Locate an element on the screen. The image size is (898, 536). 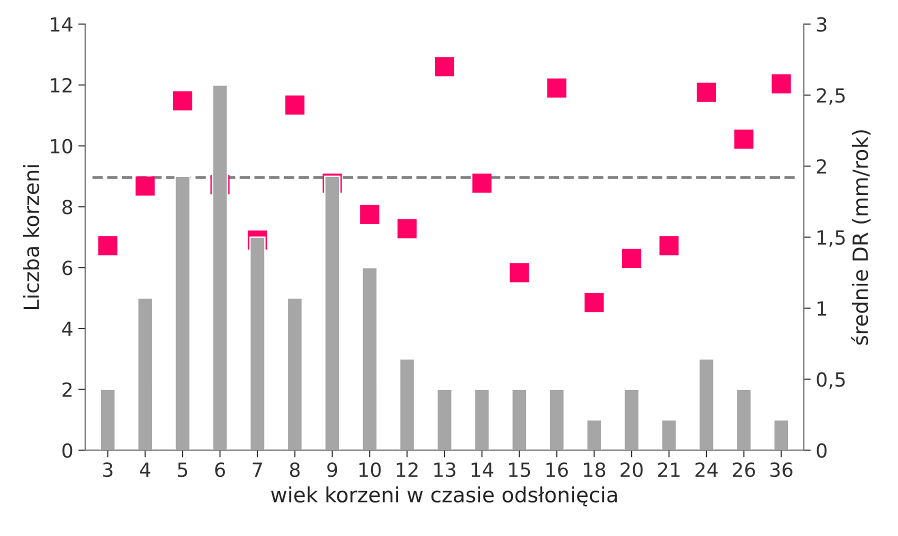
y2-tick-label: 0 is located at coordinates (821, 450).